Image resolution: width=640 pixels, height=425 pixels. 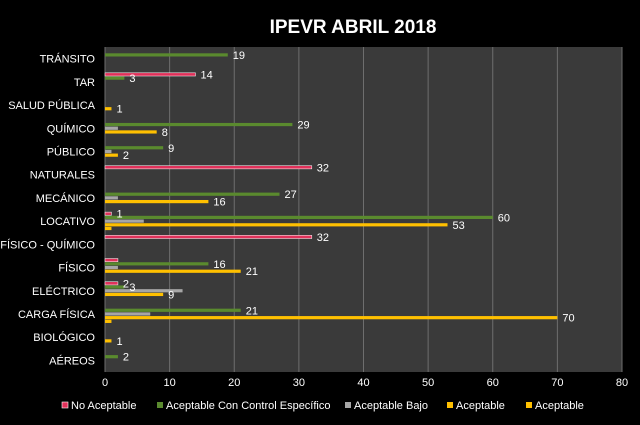 I want to click on data-label-tar: 14, so click(x=206, y=75).